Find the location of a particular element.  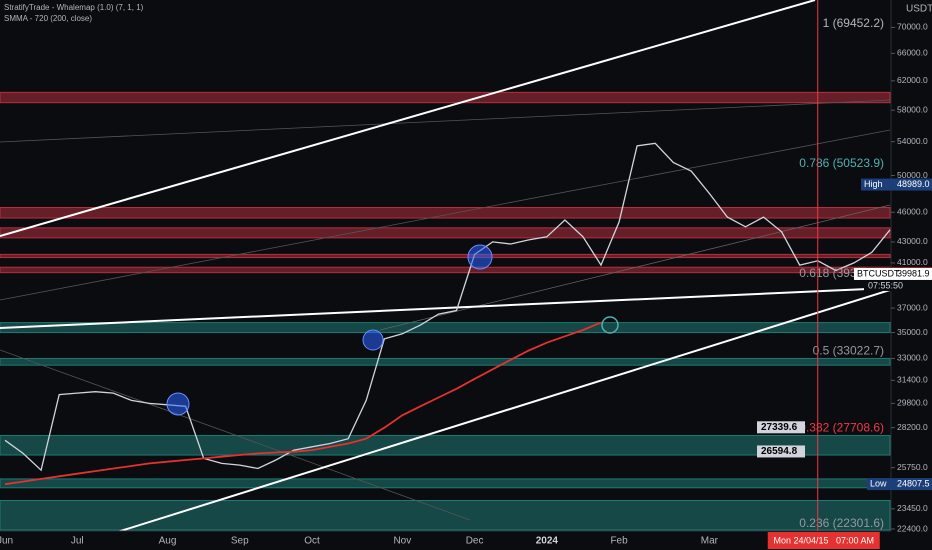

x-tick-label: Sep is located at coordinates (240, 541).